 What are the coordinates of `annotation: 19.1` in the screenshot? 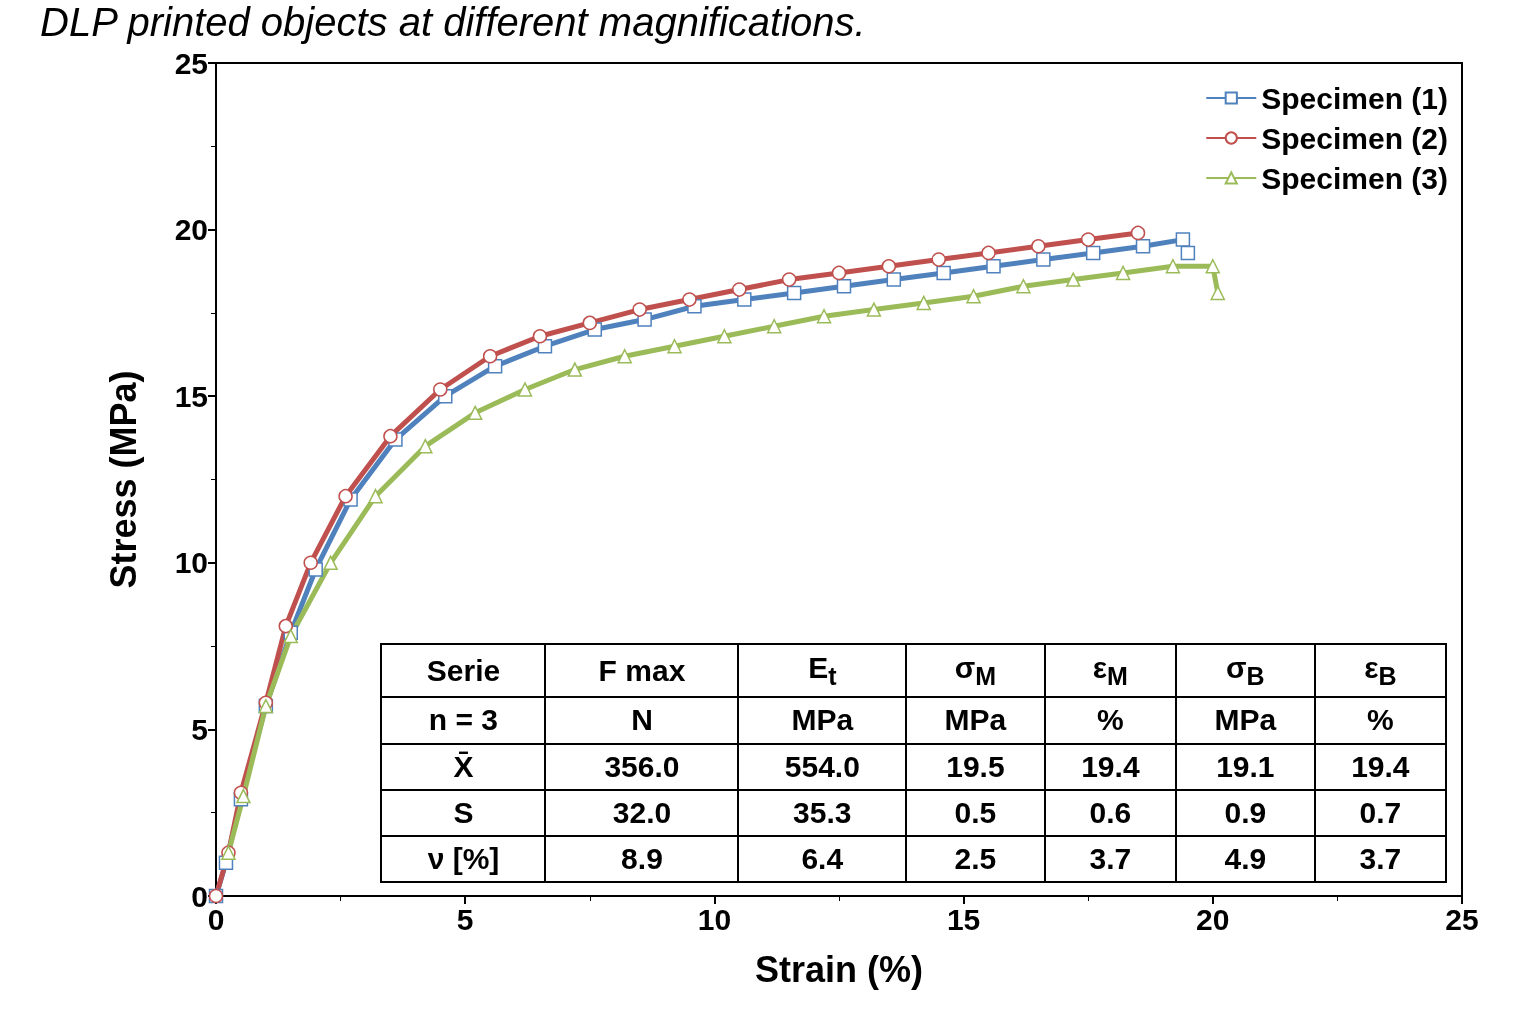 It's located at (1245, 766).